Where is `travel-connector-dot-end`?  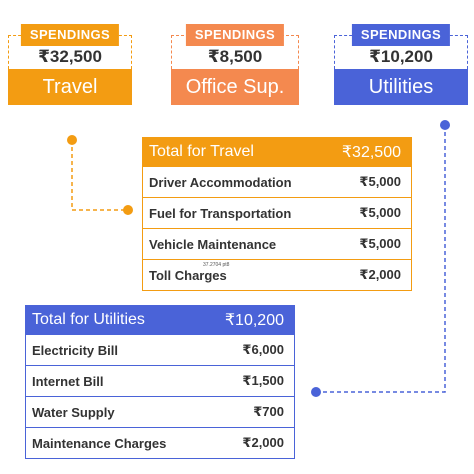
travel-connector-dot-end is located at coordinates (128, 210).